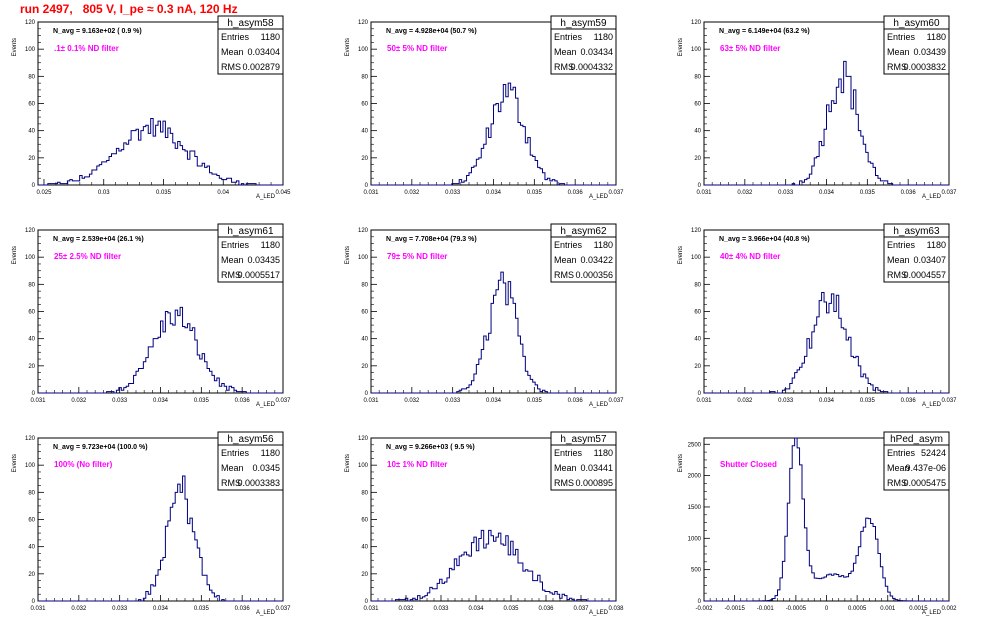  Describe the element at coordinates (261, 67) in the screenshot. I see `stats-value-rms: 0.002879` at that location.